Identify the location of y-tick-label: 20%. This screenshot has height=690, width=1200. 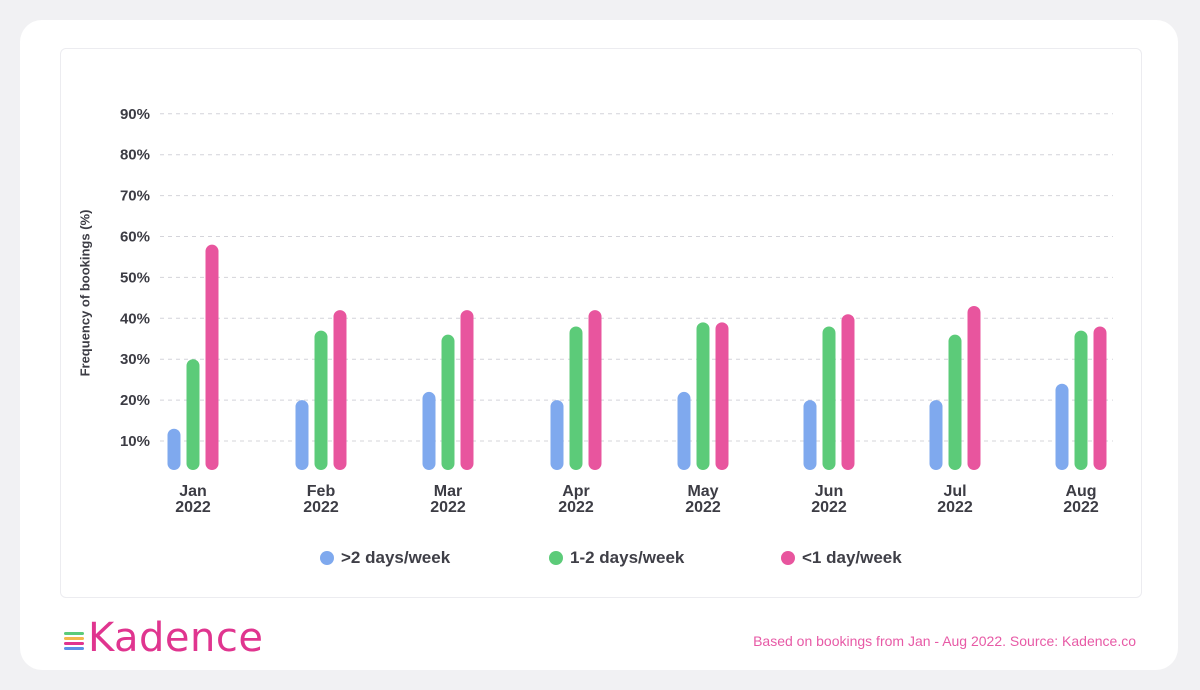
(135, 400).